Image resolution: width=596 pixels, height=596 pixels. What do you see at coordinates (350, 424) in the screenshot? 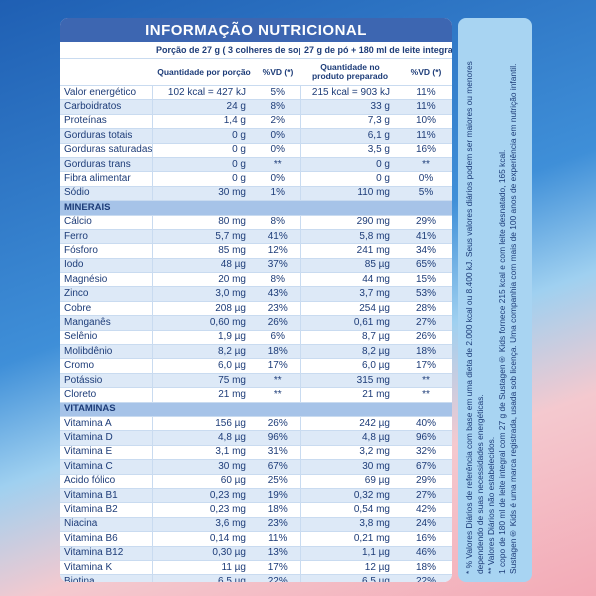
I see `nutrient-value: 242 µg` at bounding box center [350, 424].